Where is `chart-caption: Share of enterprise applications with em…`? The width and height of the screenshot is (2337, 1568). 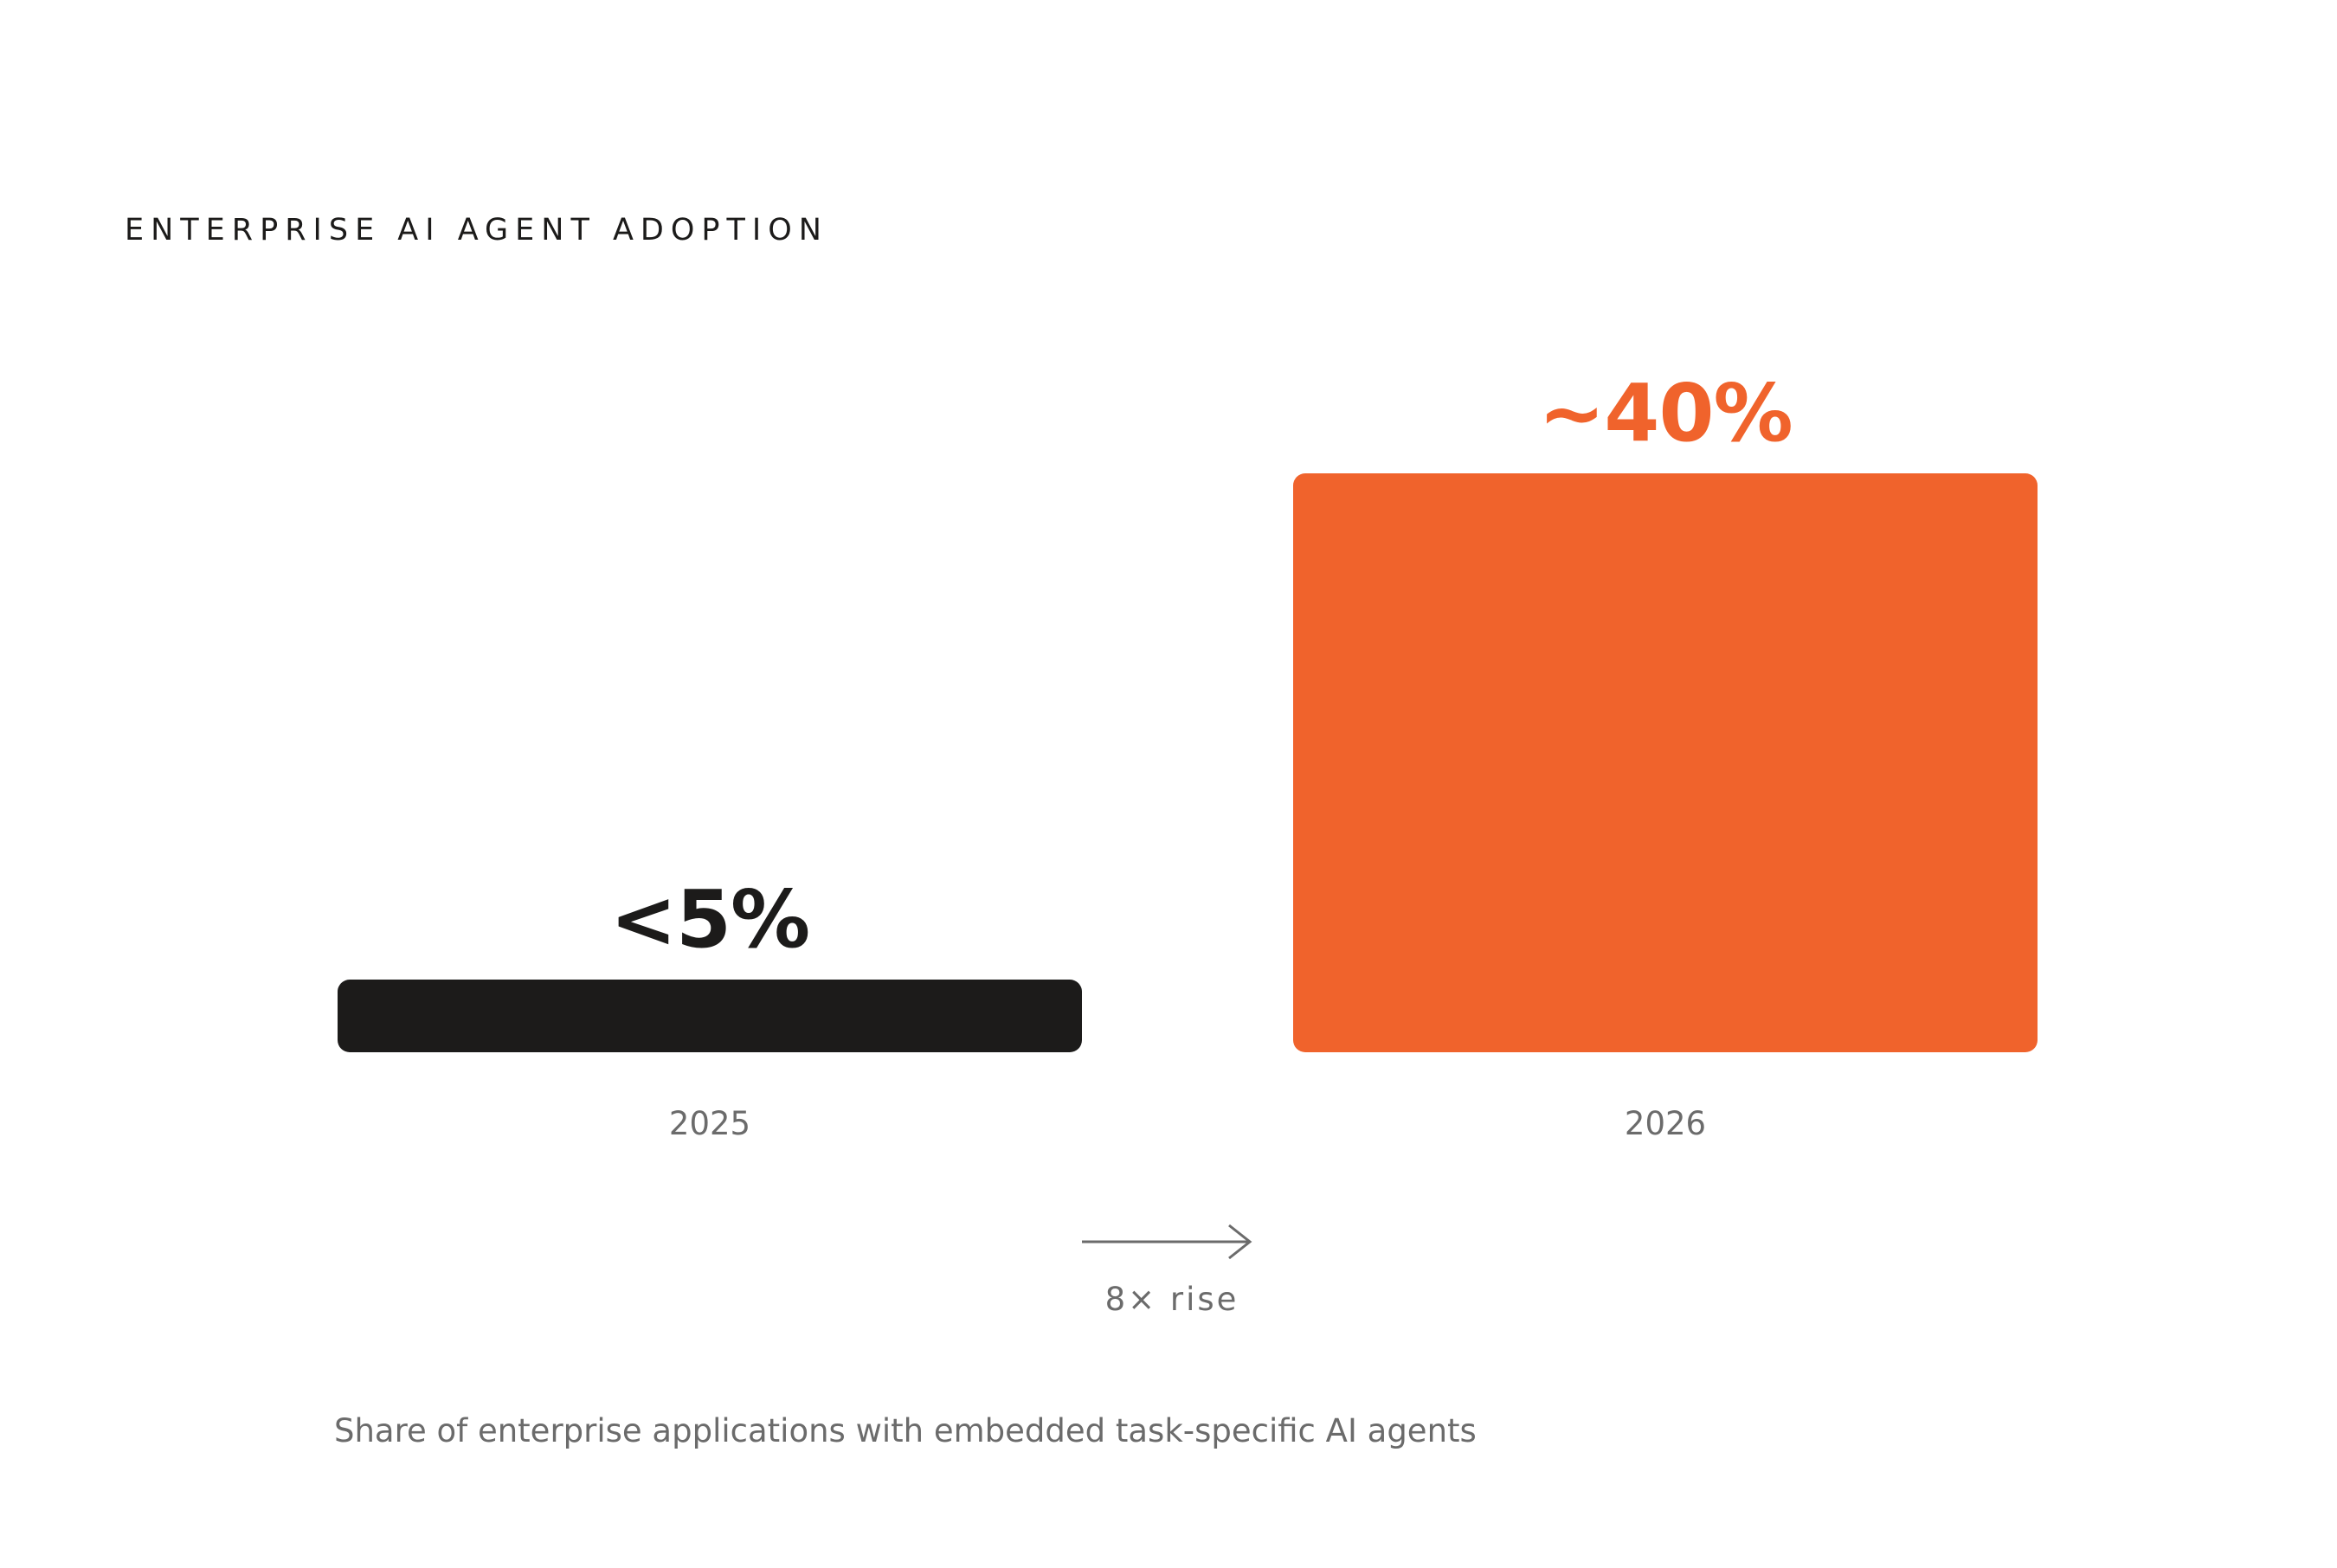
chart-caption: Share of enterprise applications with em… is located at coordinates (905, 1430).